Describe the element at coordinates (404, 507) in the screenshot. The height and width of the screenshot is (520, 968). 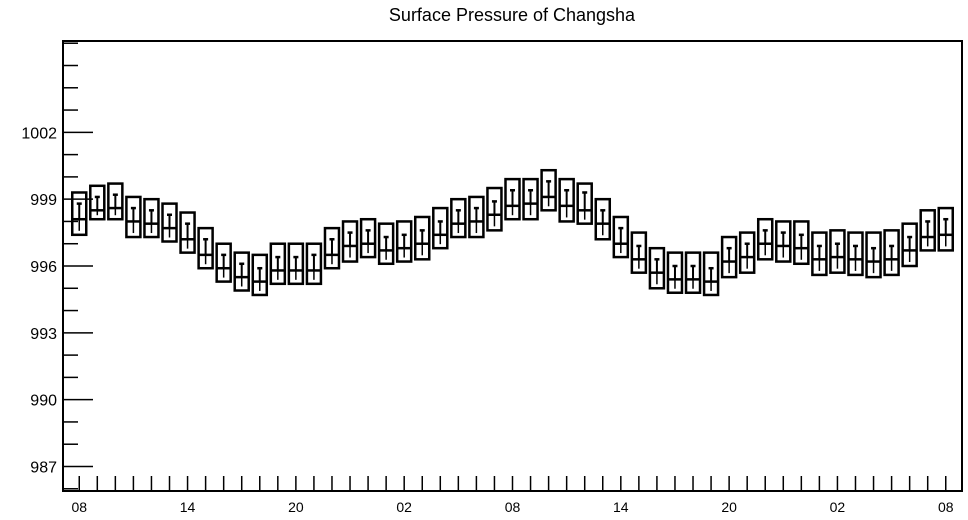
I see `x-tick-label: 02` at that location.